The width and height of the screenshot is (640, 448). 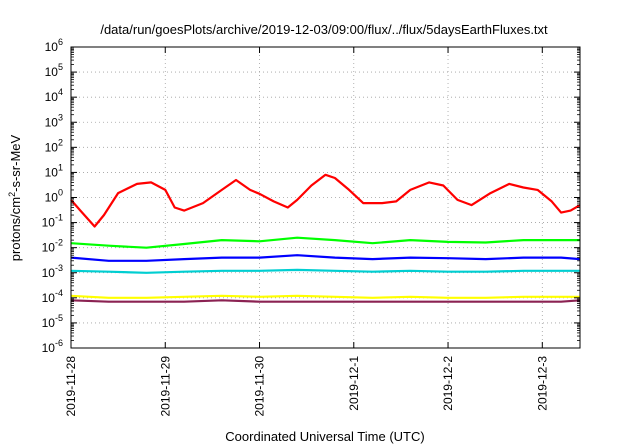 What do you see at coordinates (324, 436) in the screenshot?
I see `x-axis-title: Coordinated Universal Time (UTC)` at bounding box center [324, 436].